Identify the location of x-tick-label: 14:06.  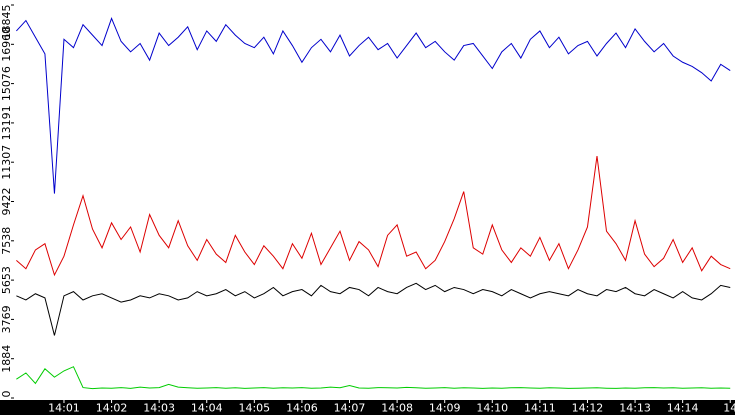
(302, 408).